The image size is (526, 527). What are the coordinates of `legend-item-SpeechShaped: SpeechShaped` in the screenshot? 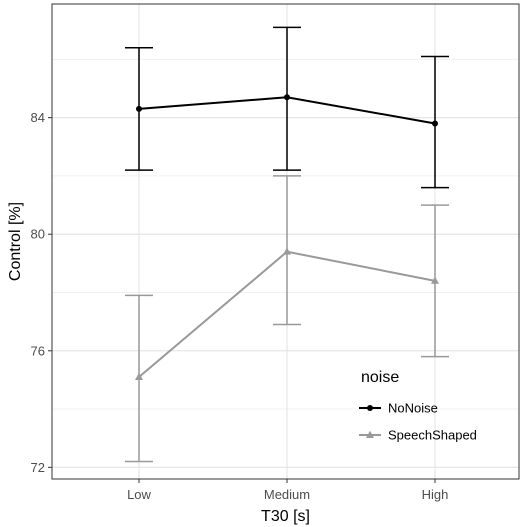 It's located at (418, 435).